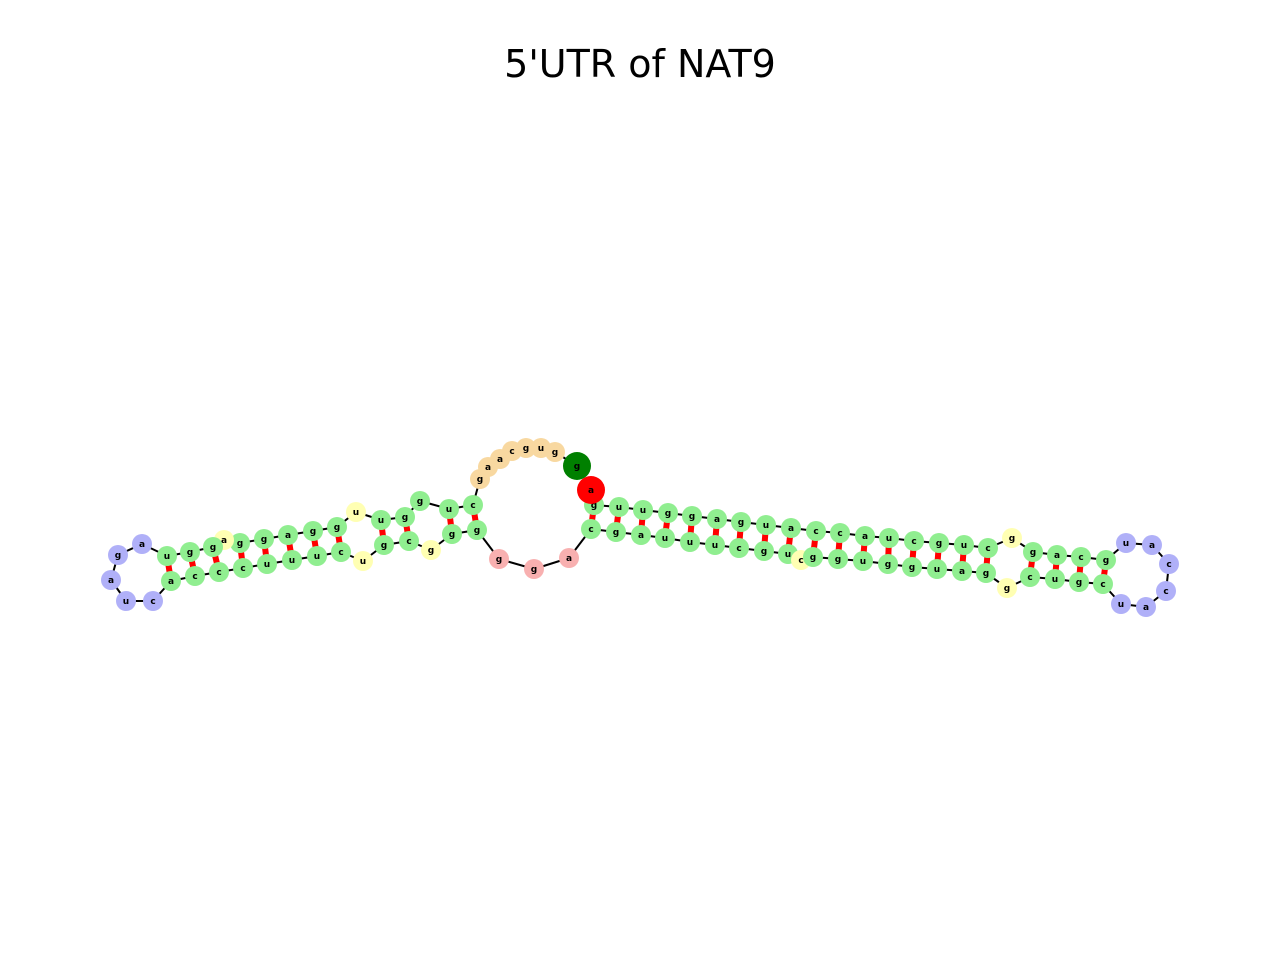  What do you see at coordinates (962, 571) in the screenshot?
I see `nucleotide-stem: a` at bounding box center [962, 571].